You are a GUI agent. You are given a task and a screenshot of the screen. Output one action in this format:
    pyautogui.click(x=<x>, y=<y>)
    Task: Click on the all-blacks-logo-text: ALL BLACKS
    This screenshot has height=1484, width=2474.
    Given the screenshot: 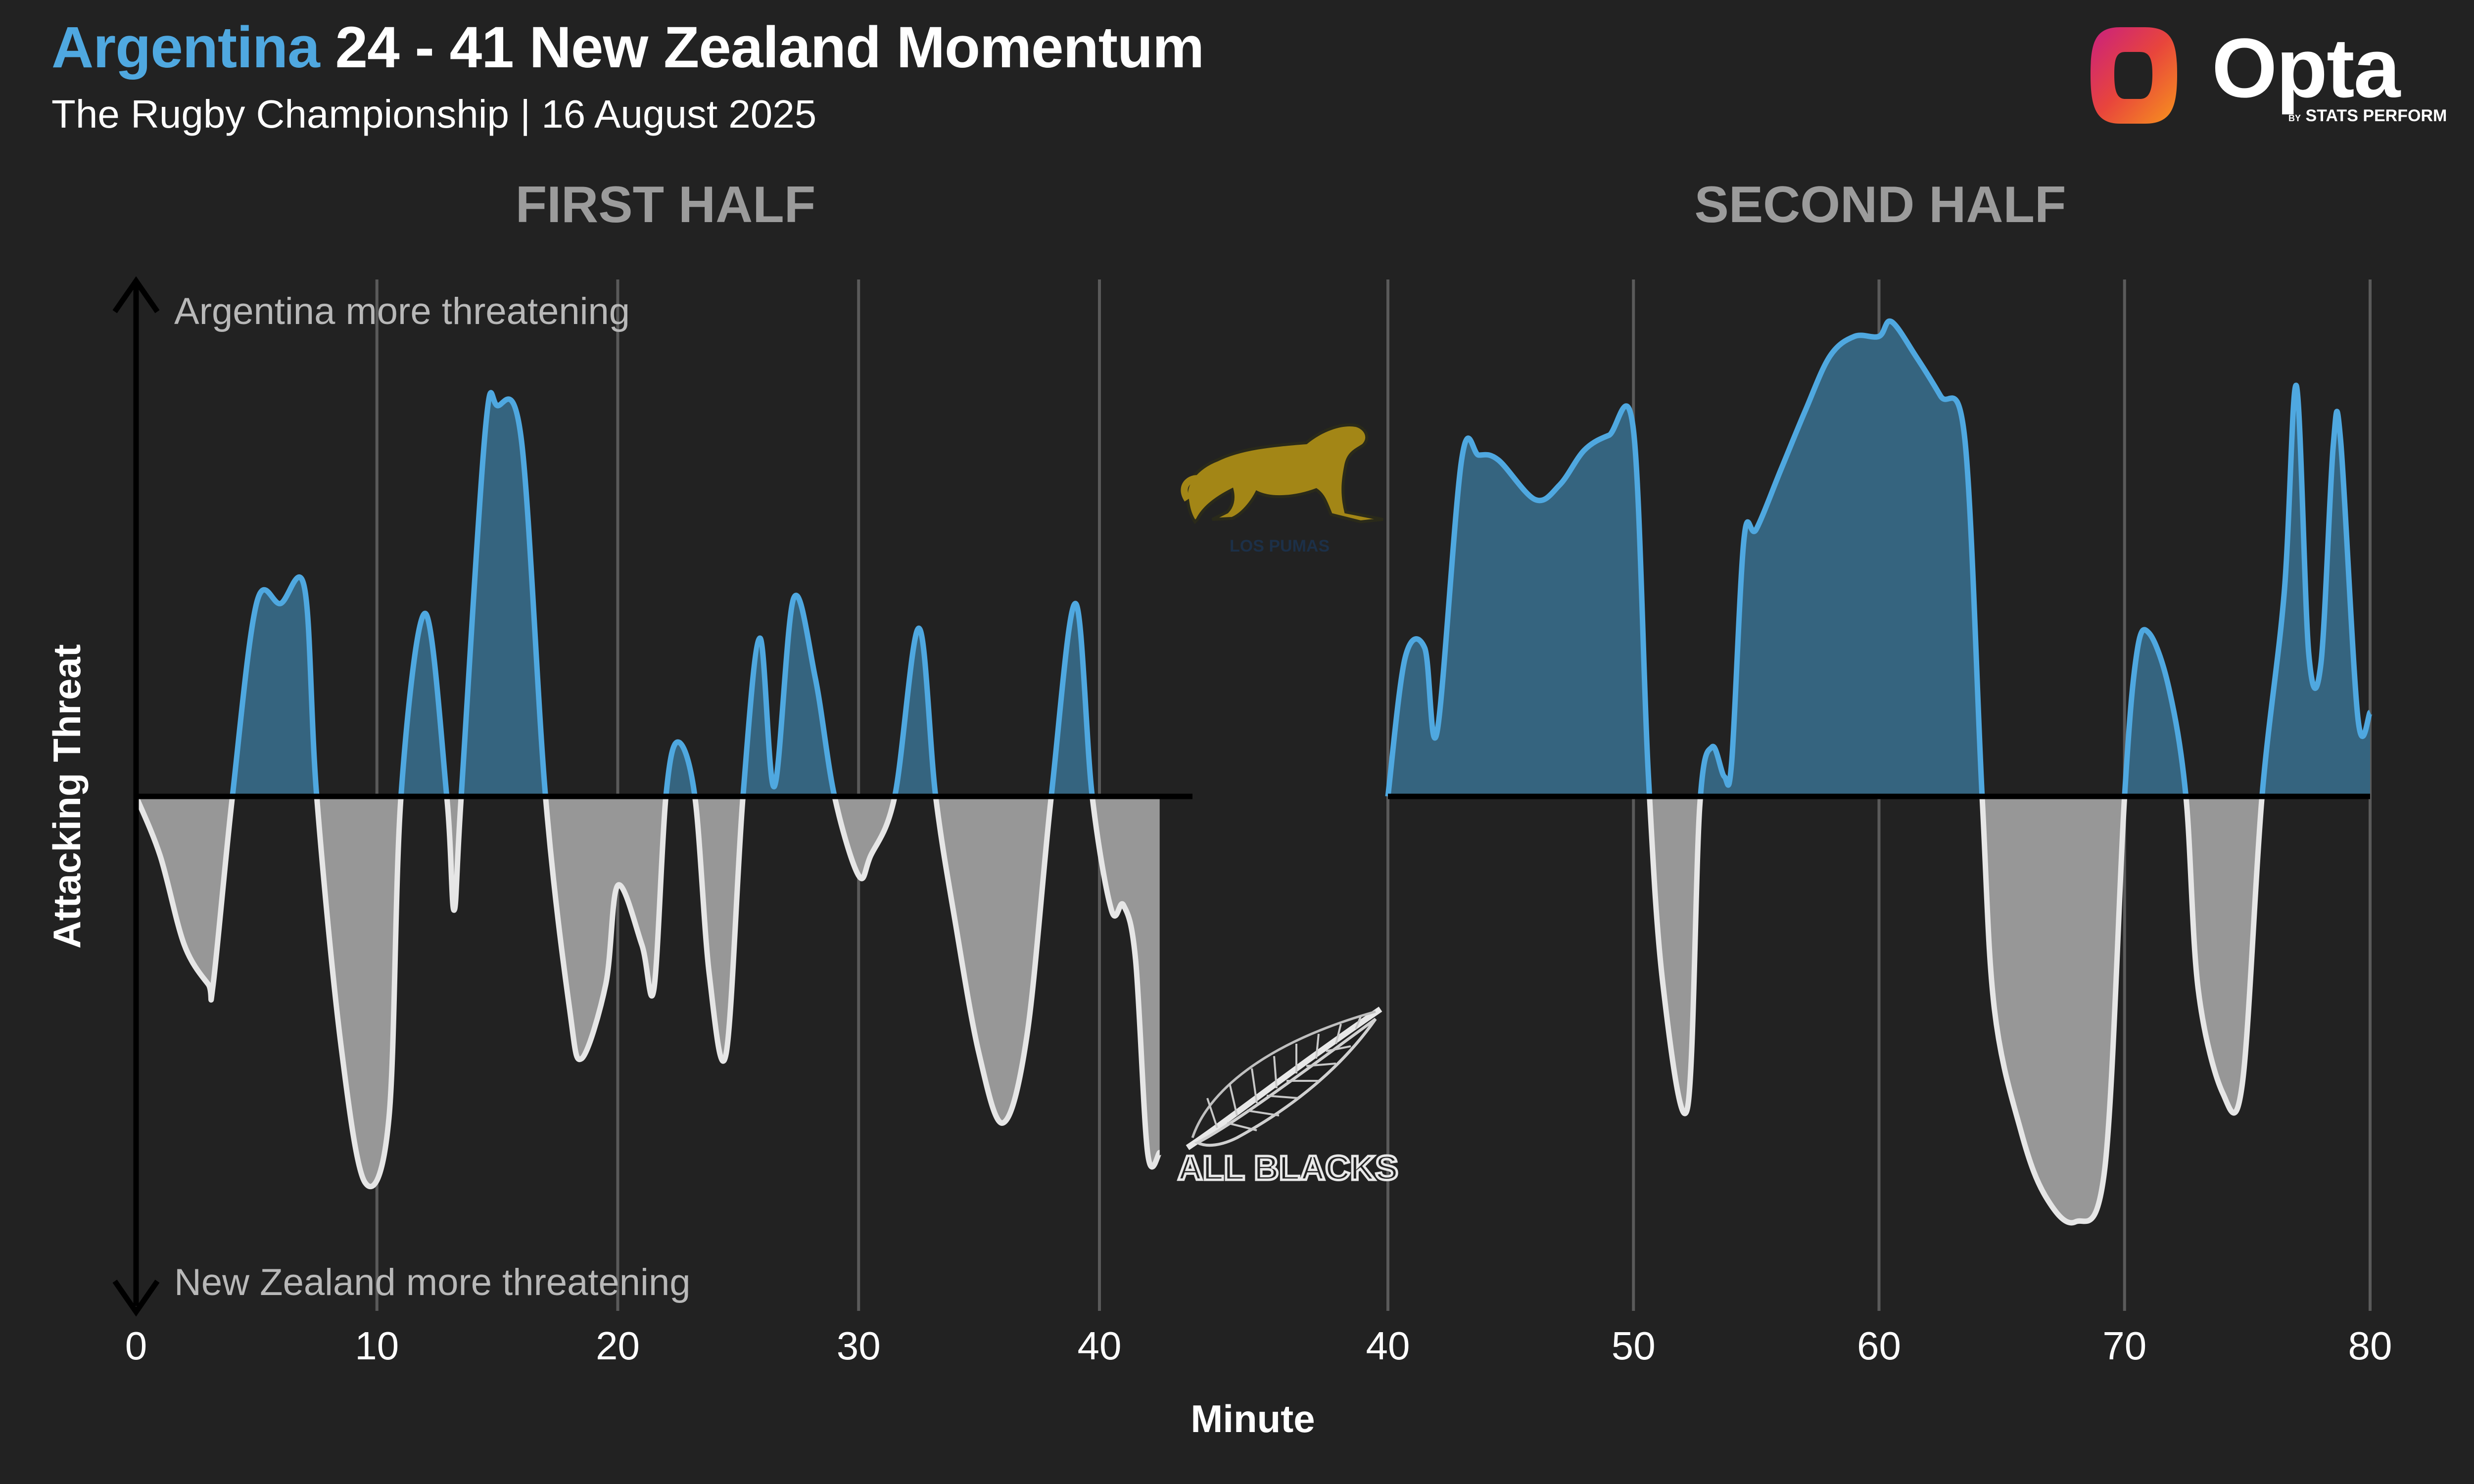 What is the action you would take?
    pyautogui.click(x=1288, y=1168)
    